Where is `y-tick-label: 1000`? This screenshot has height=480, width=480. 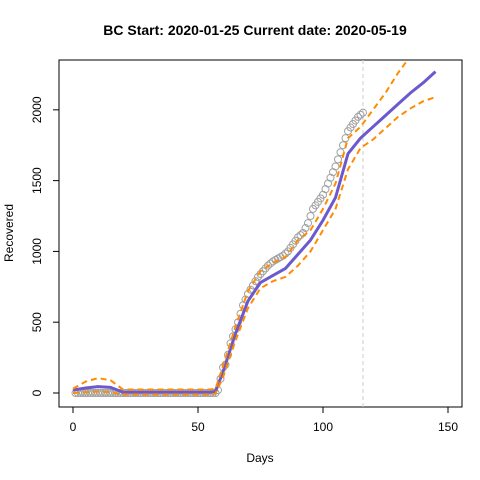
y-tick-label: 1000 is located at coordinates (37, 251).